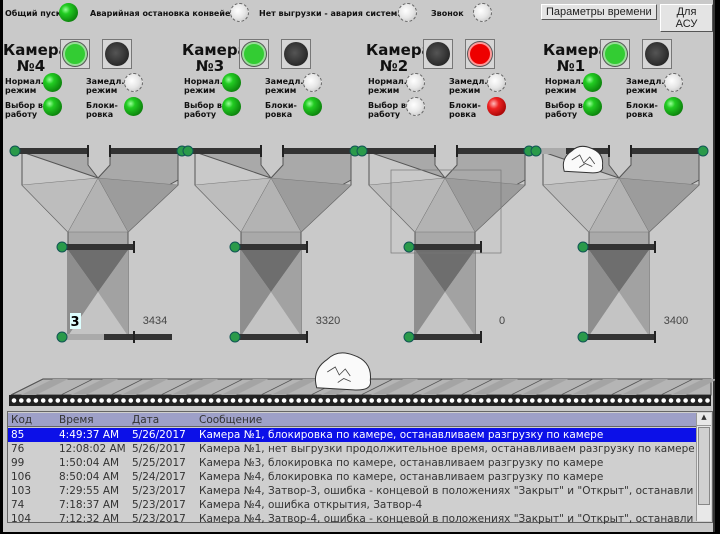 The image size is (720, 534). Describe the element at coordinates (52, 82) in the screenshot. I see `normal-lamp-icon` at that location.